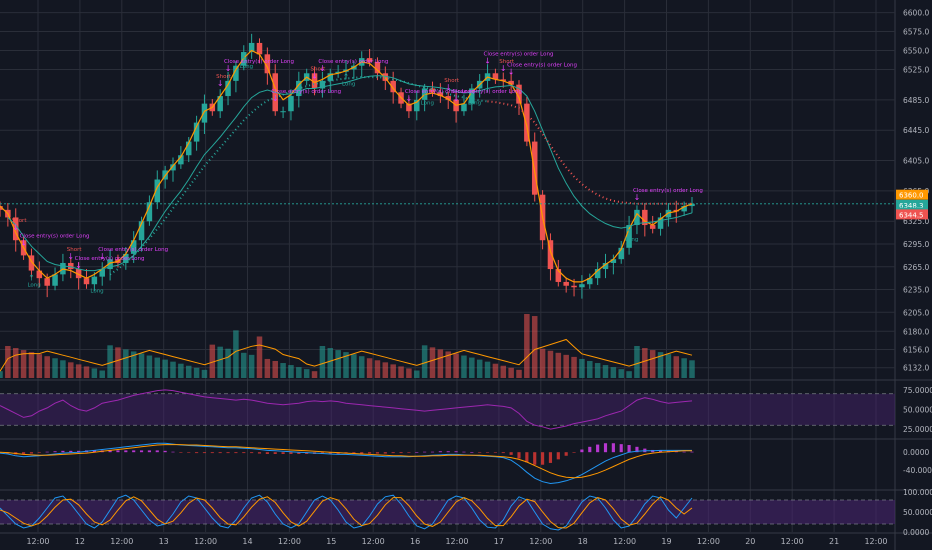  Describe the element at coordinates (499, 541) in the screenshot. I see `time-tick-label: 17` at that location.